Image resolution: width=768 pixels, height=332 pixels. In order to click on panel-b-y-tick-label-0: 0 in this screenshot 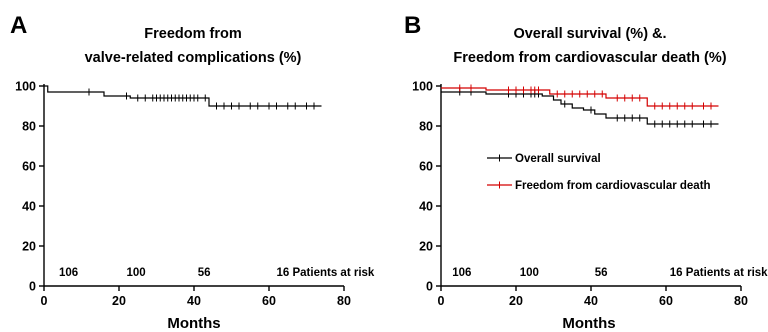, I will do `click(429, 287)`.